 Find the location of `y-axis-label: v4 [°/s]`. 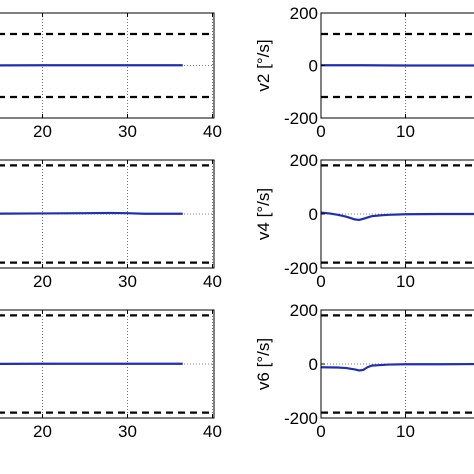

y-axis-label: v4 [°/s] is located at coordinates (263, 214).